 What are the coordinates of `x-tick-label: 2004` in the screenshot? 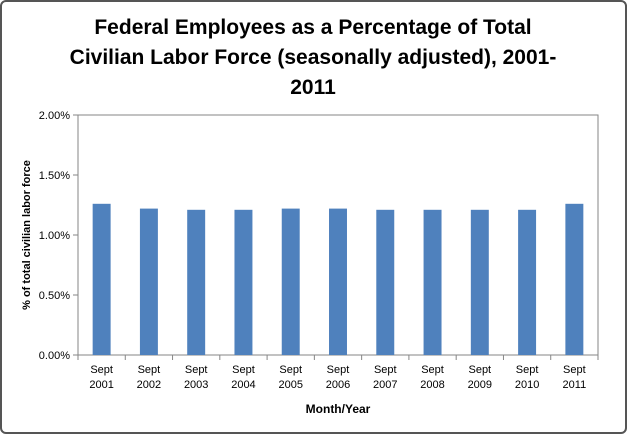 It's located at (243, 385).